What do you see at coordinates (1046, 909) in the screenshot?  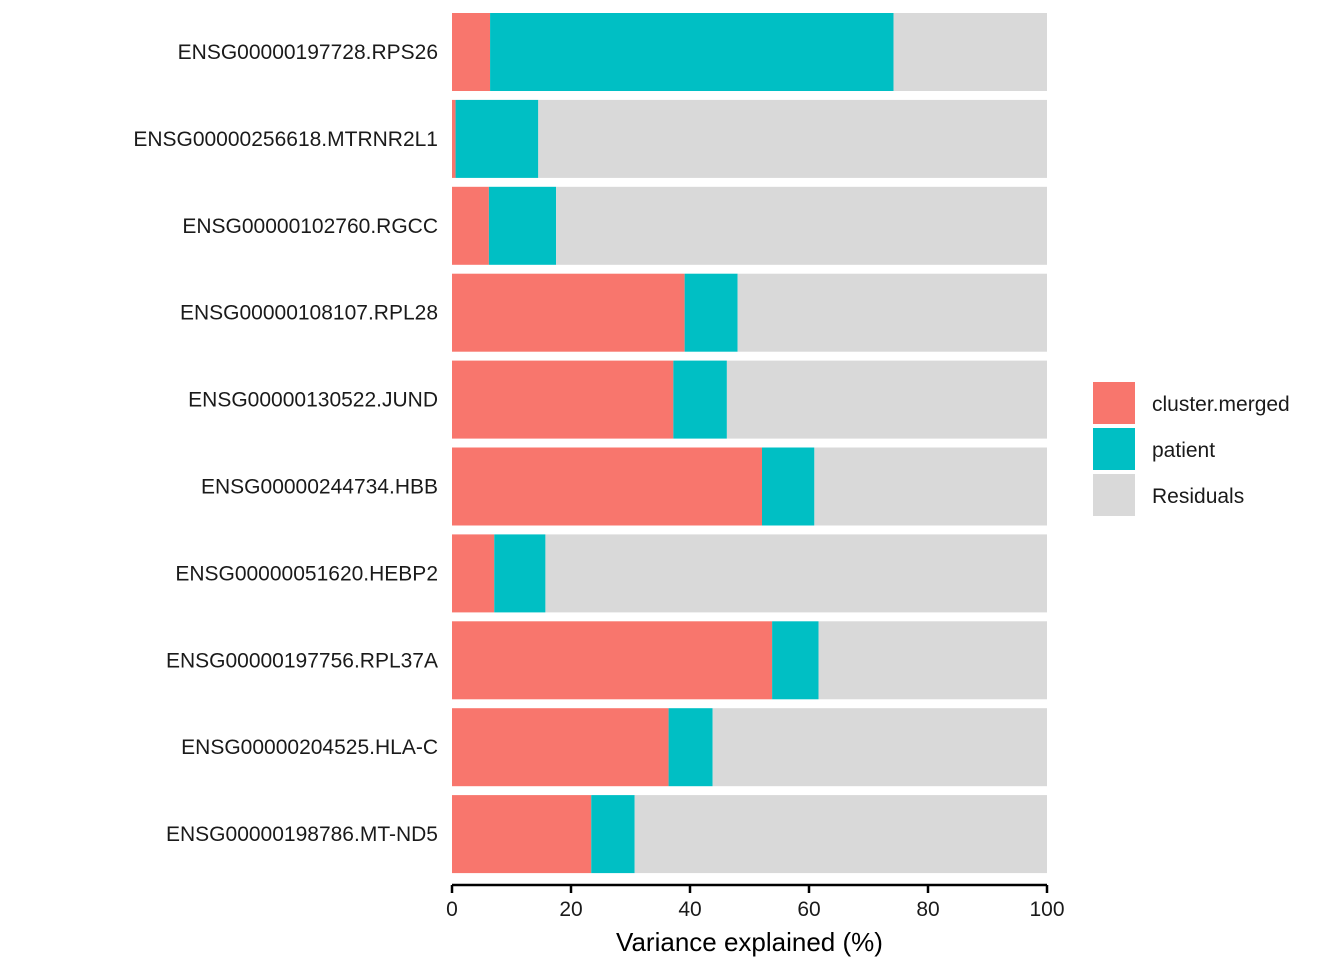 I see `x-tick-label: 100` at bounding box center [1046, 909].